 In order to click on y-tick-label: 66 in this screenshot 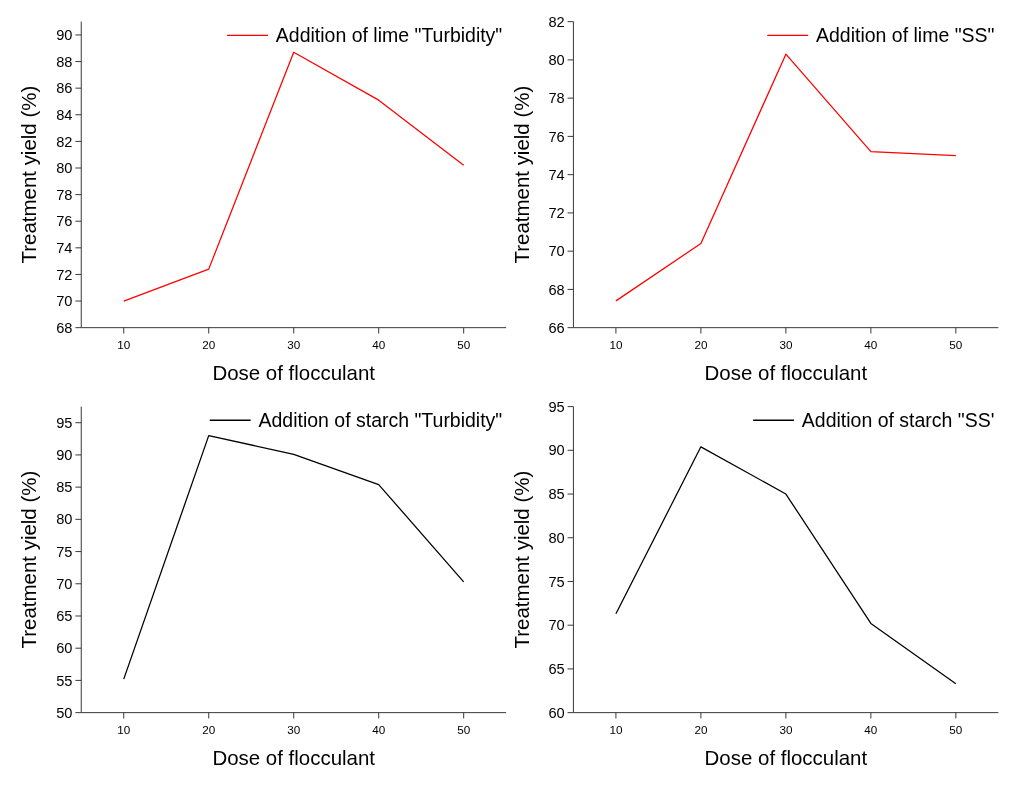, I will do `click(556, 327)`.